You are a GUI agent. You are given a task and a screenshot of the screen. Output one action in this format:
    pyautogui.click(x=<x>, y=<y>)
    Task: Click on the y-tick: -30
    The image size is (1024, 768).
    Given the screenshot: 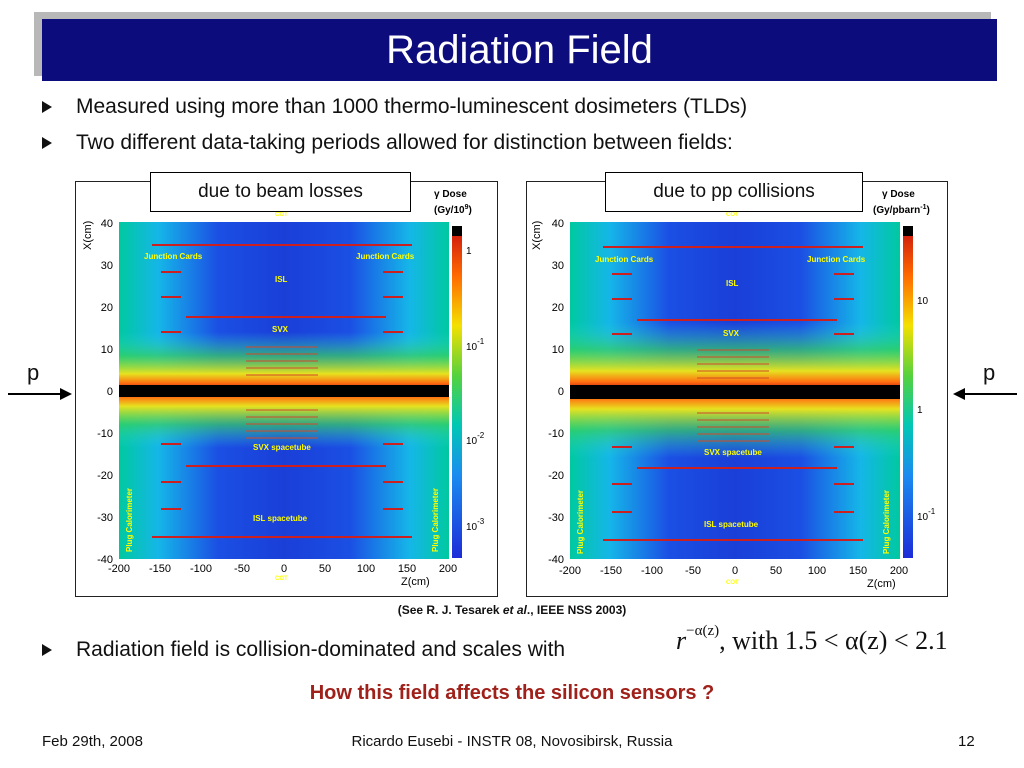 What is the action you would take?
    pyautogui.click(x=105, y=518)
    